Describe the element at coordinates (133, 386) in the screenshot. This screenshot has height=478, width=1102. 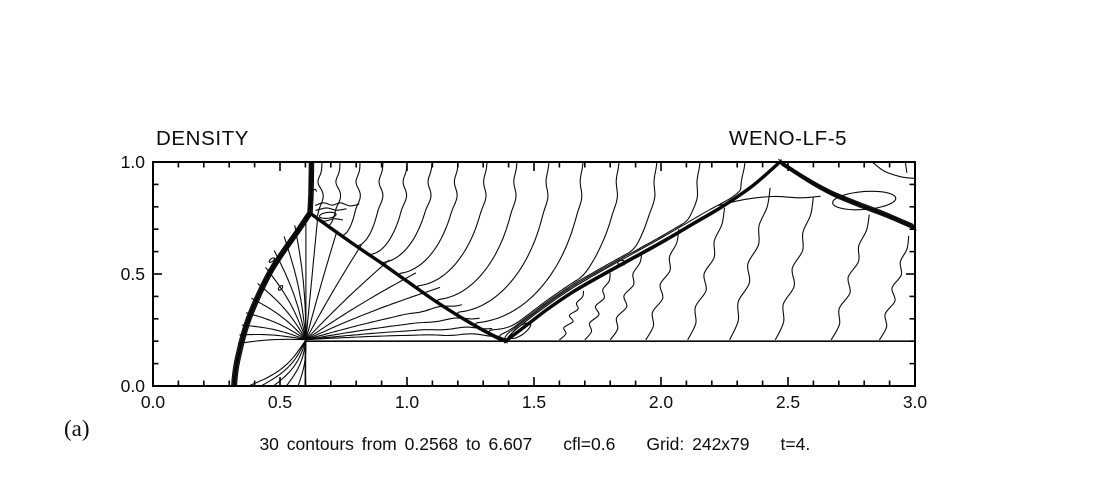
I see `y-tick-label: 0.0` at that location.